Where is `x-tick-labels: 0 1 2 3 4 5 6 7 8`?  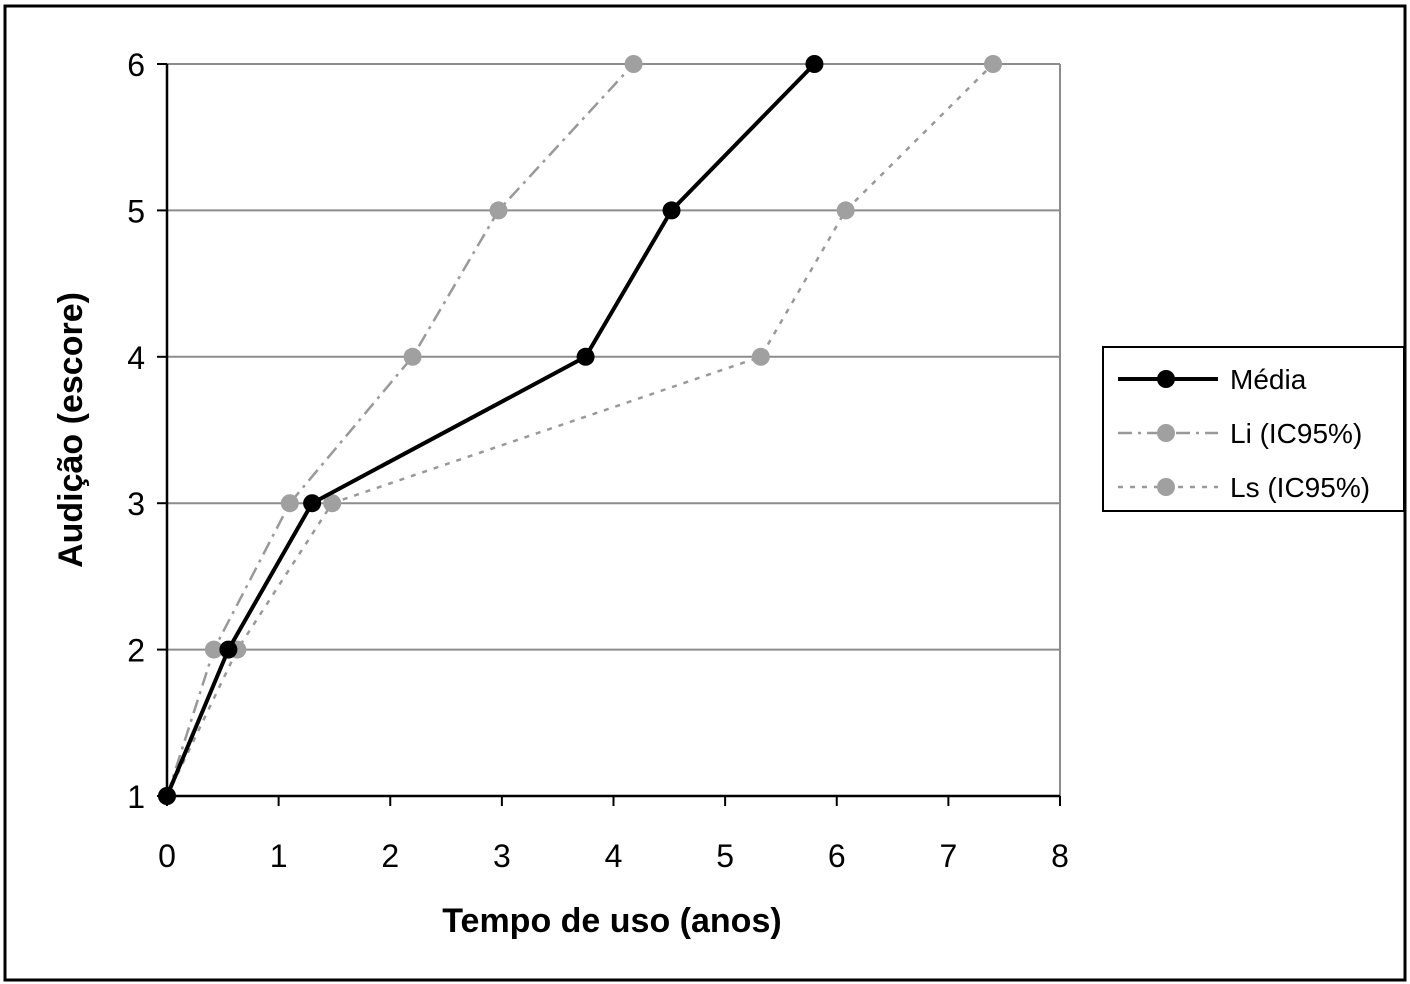 x-tick-labels: 0 1 2 3 4 5 6 7 8 is located at coordinates (613, 856).